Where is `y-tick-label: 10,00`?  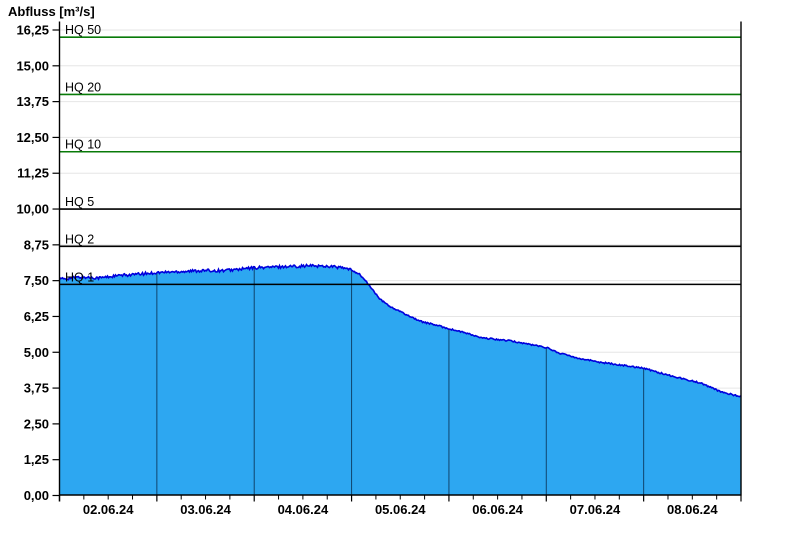
y-tick-label: 10,00 is located at coordinates (32, 209).